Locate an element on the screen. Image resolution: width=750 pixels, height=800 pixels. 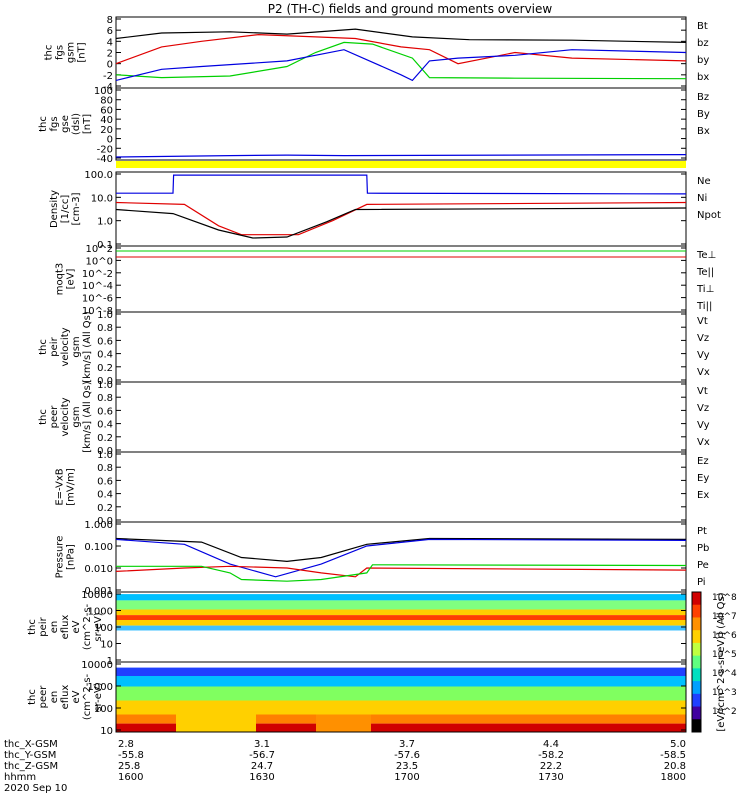
series-label-Te||: Te|| is located at coordinates (705, 272).